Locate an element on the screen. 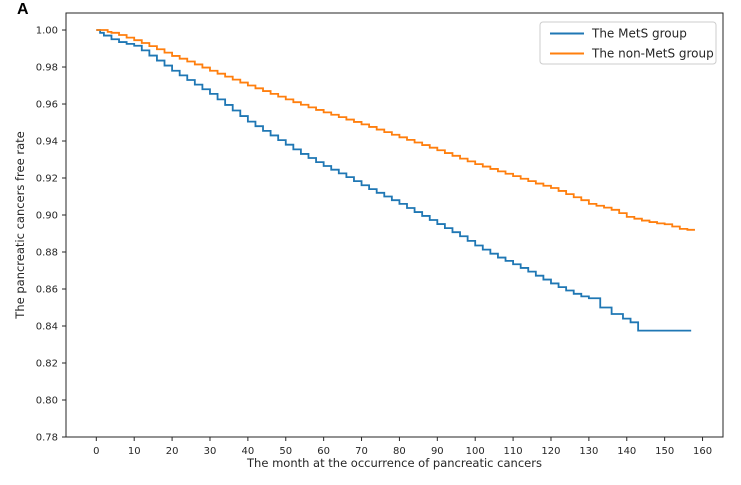 The image size is (741, 485). x-tick-label: 130 is located at coordinates (588, 451).